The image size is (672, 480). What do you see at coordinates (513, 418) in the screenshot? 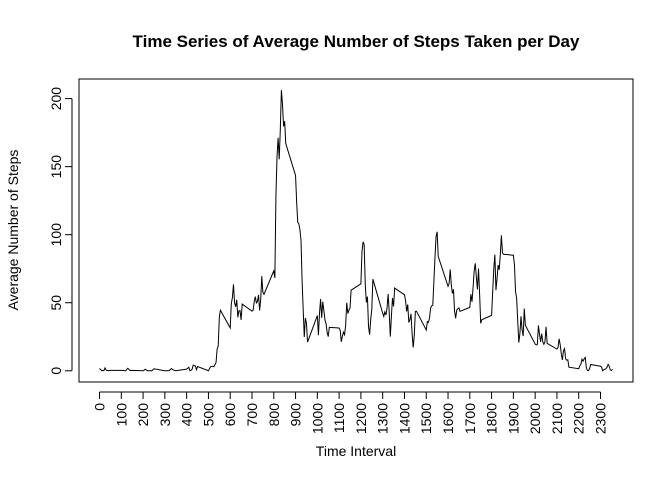
I see `x-tick-label: 1900` at bounding box center [513, 418].